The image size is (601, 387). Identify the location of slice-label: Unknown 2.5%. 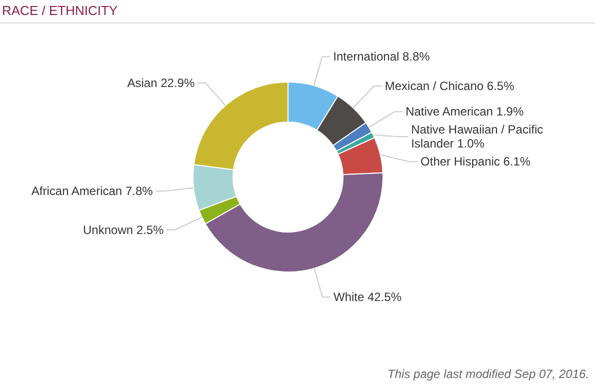
(123, 229).